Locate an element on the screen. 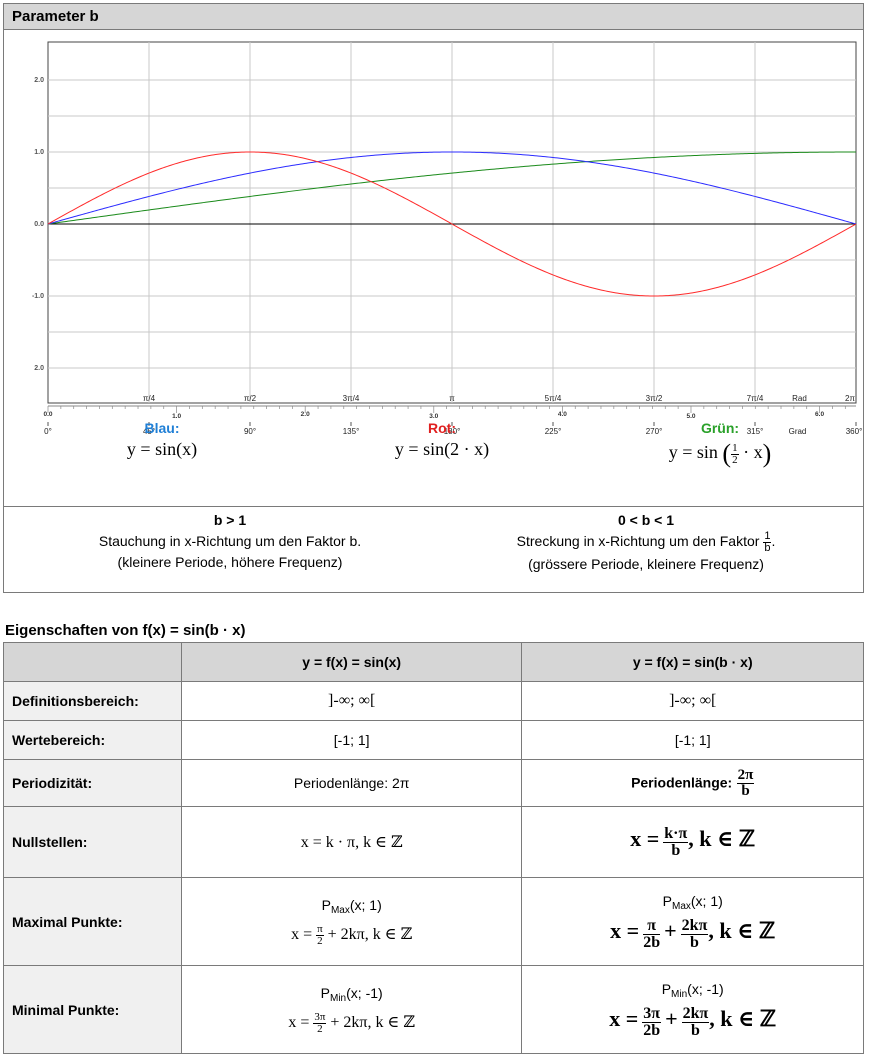 Image resolution: width=874 pixels, height=1062 pixels. max-formula-sin-bx: x = π 2b + 2kπ b, k ∈ ℤ is located at coordinates (693, 933).